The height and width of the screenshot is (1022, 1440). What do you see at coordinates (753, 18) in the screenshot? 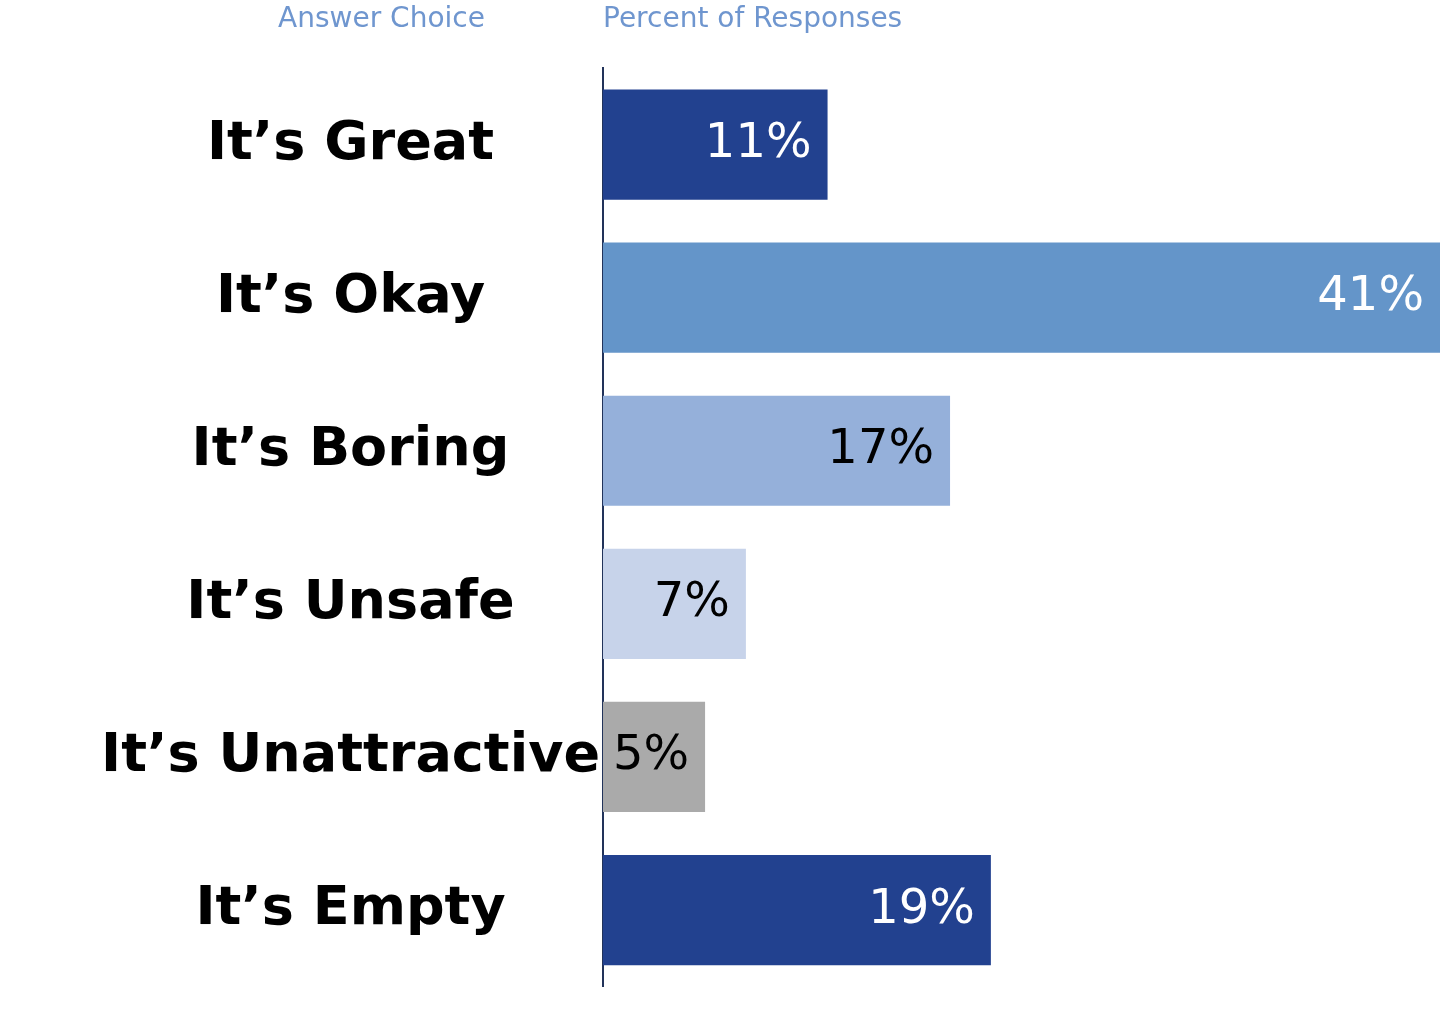
I see `x-axis-title: Percent of Responses` at bounding box center [753, 18].